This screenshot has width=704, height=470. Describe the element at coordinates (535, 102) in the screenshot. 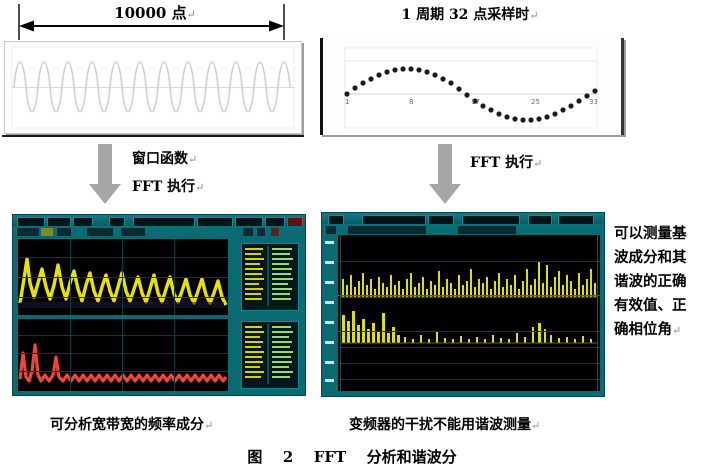

I see `svg-text: 25` at that location.